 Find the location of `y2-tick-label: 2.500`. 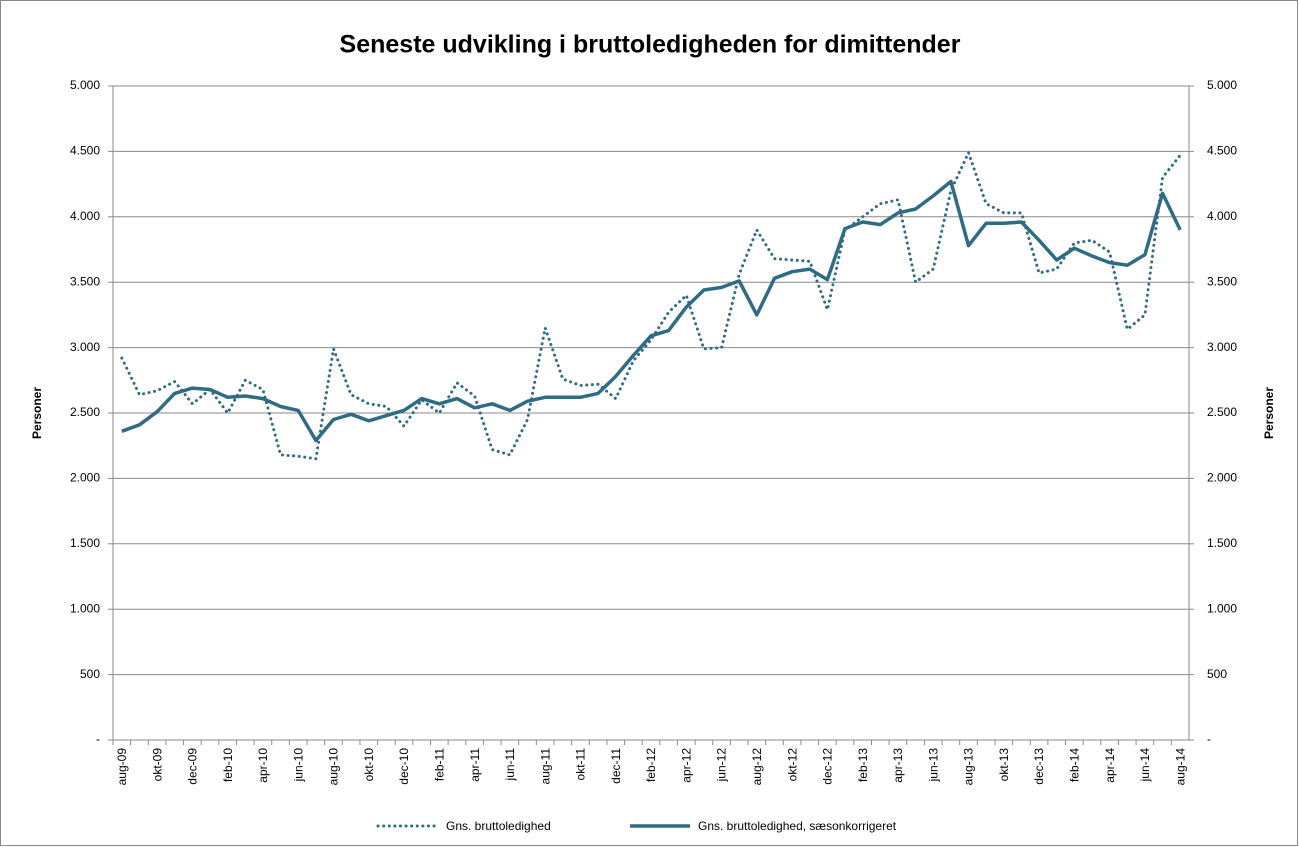

y2-tick-label: 2.500 is located at coordinates (1222, 412).